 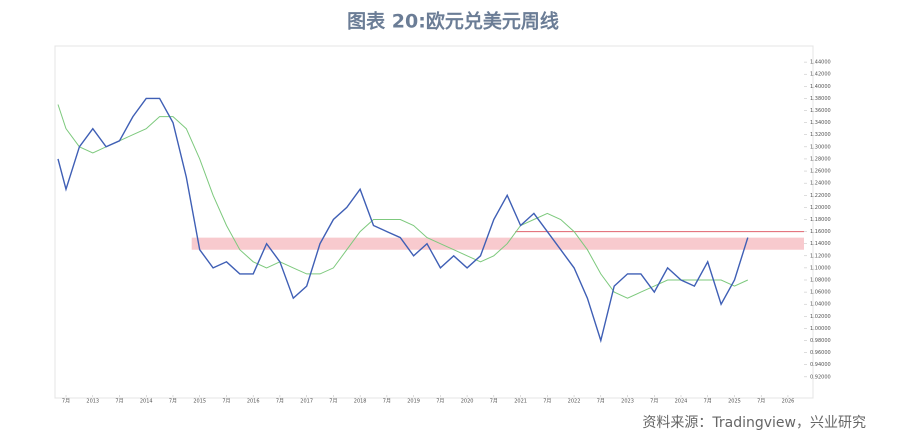 What do you see at coordinates (754, 423) in the screenshot?
I see `source-note: 资料来源：Tradingview，兴业研究` at bounding box center [754, 423].